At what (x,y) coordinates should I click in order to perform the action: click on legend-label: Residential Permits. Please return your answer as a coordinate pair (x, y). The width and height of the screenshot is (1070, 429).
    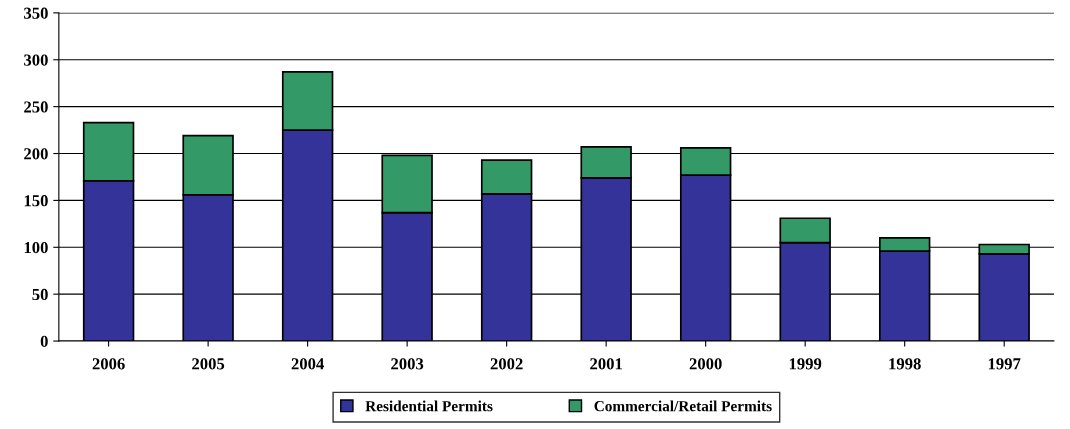
    Looking at the image, I should click on (429, 406).